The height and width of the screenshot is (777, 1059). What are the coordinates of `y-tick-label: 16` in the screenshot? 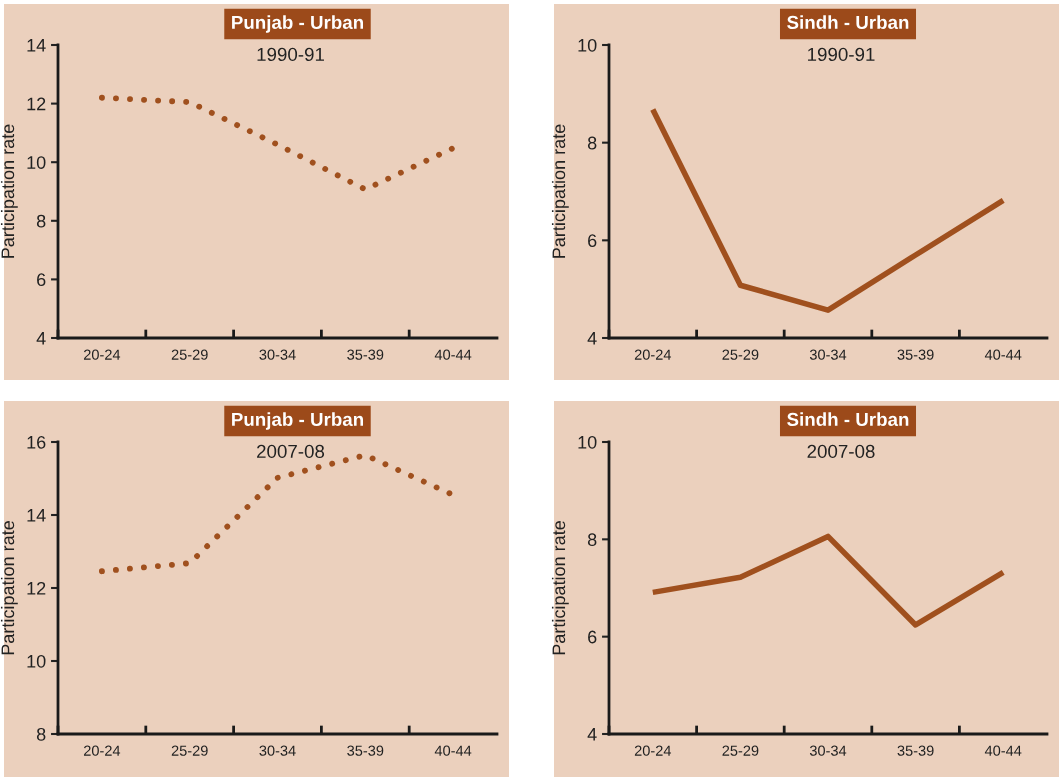 It's located at (36, 442).